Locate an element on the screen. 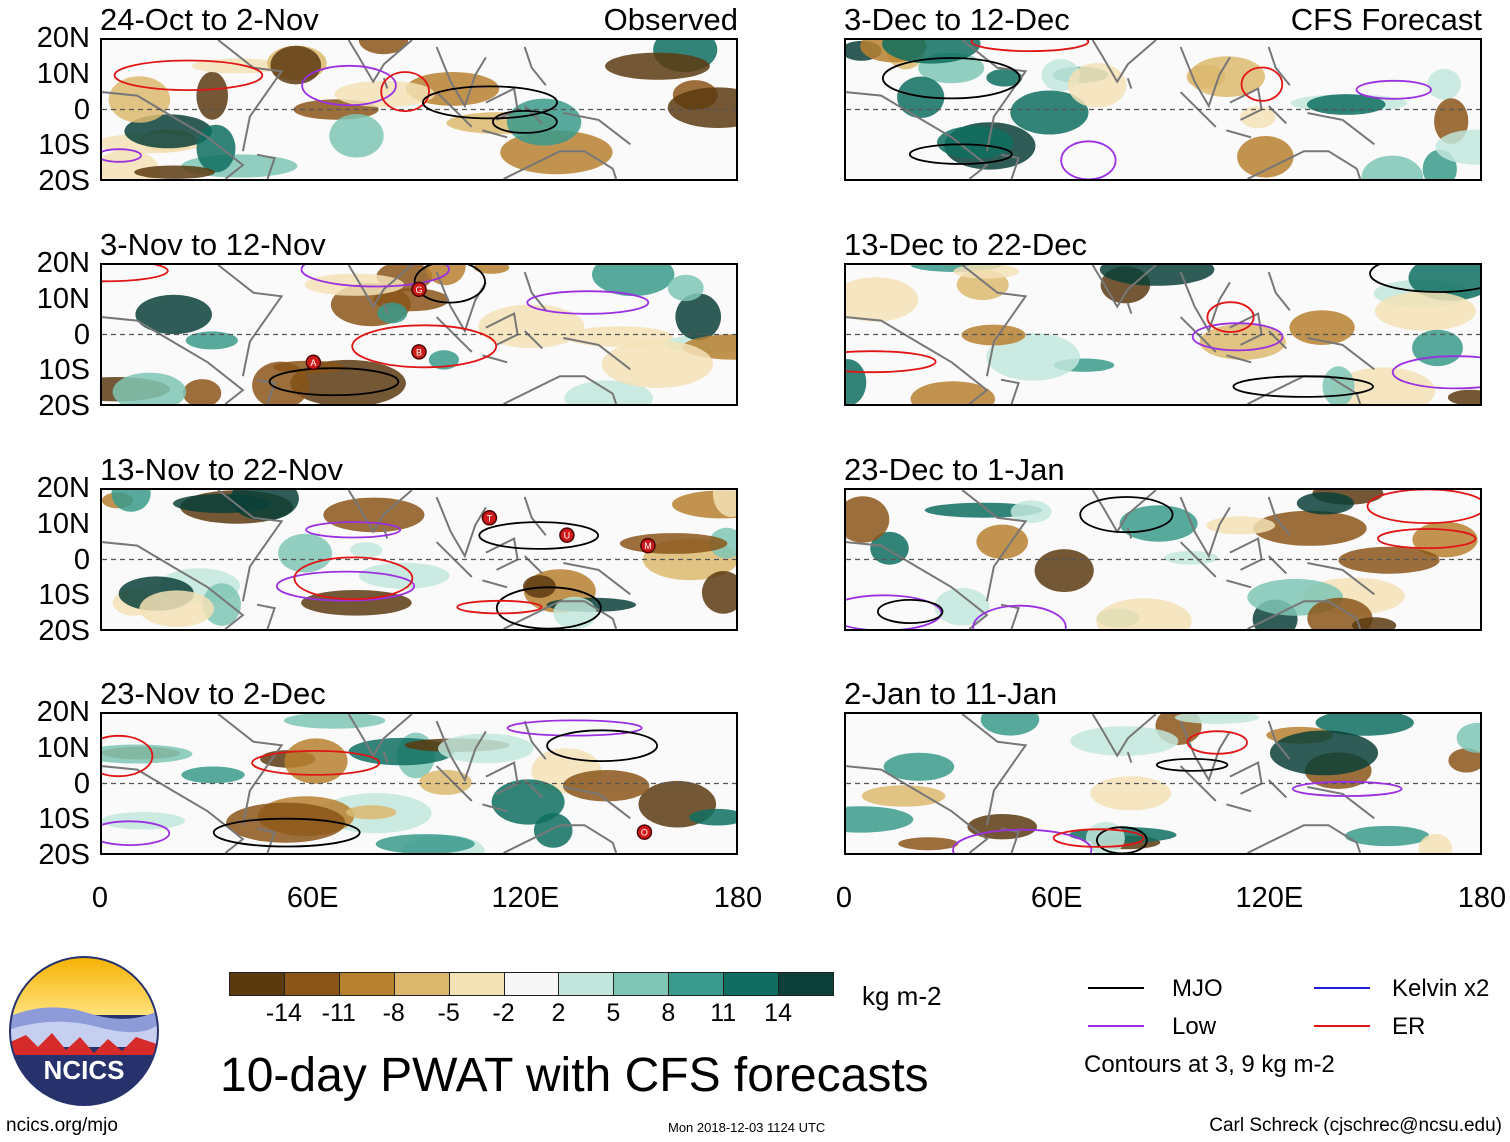 This screenshot has width=1510, height=1142. anomaly-field is located at coordinates (1163, 109).